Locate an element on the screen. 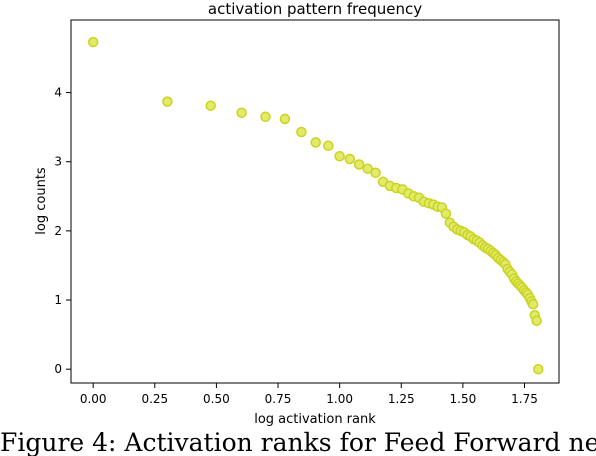 This screenshot has height=456, width=596. x-axis: 0.00 0.25 0.50 0.75 1.00 1.25 1.50 1.75 is located at coordinates (309, 394).